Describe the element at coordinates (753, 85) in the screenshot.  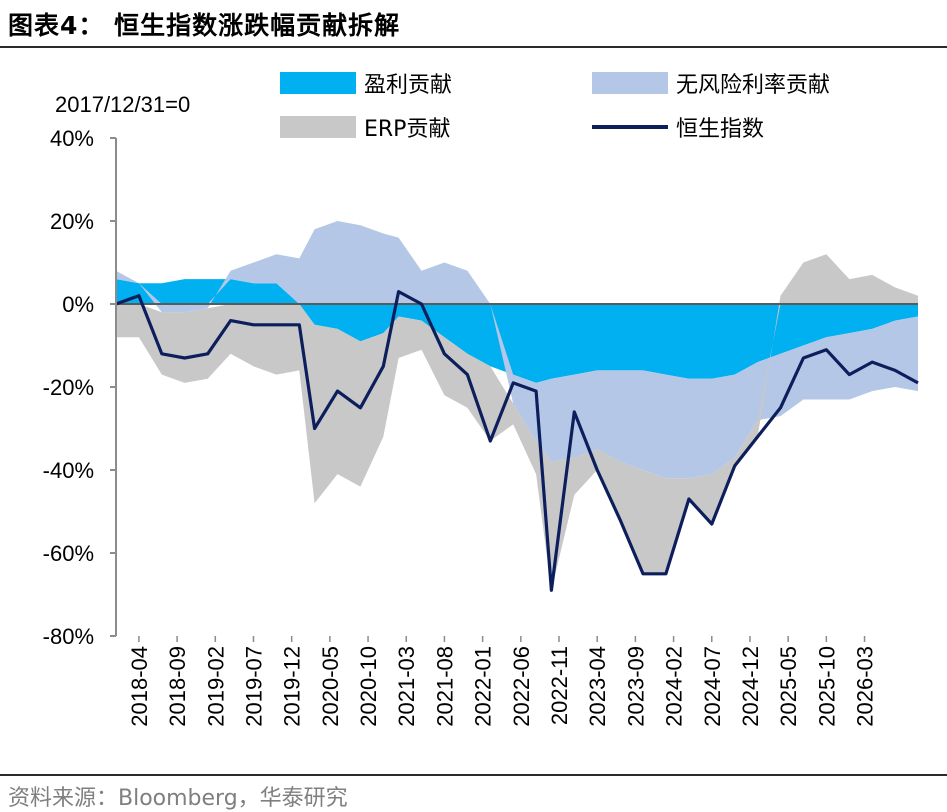
I see `legend-label: 无风险利率贡献` at that location.